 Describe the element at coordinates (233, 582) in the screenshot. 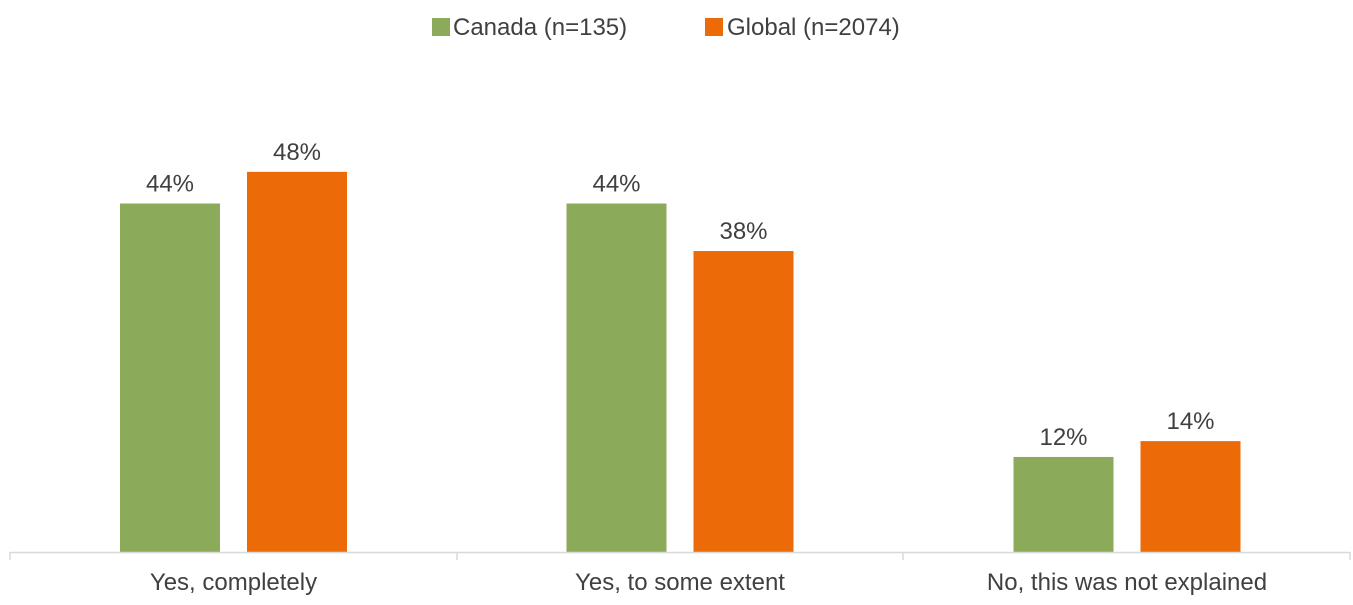

I see `category-label-0: Yes, completely` at that location.